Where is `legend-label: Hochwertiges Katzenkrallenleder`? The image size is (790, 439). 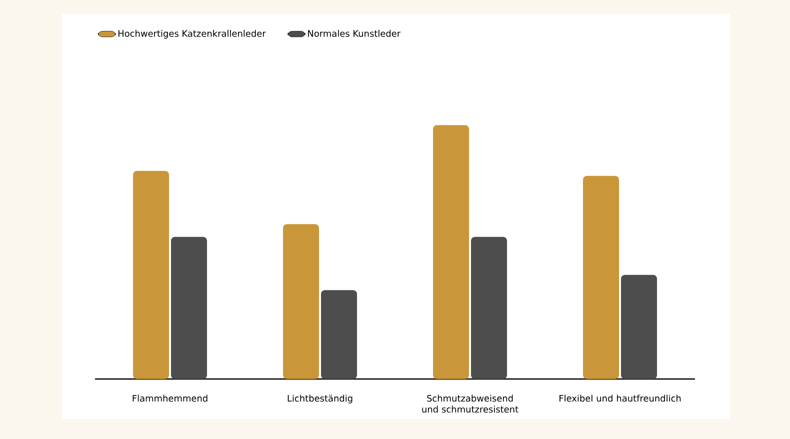 legend-label: Hochwertiges Katzenkrallenleder is located at coordinates (192, 34).